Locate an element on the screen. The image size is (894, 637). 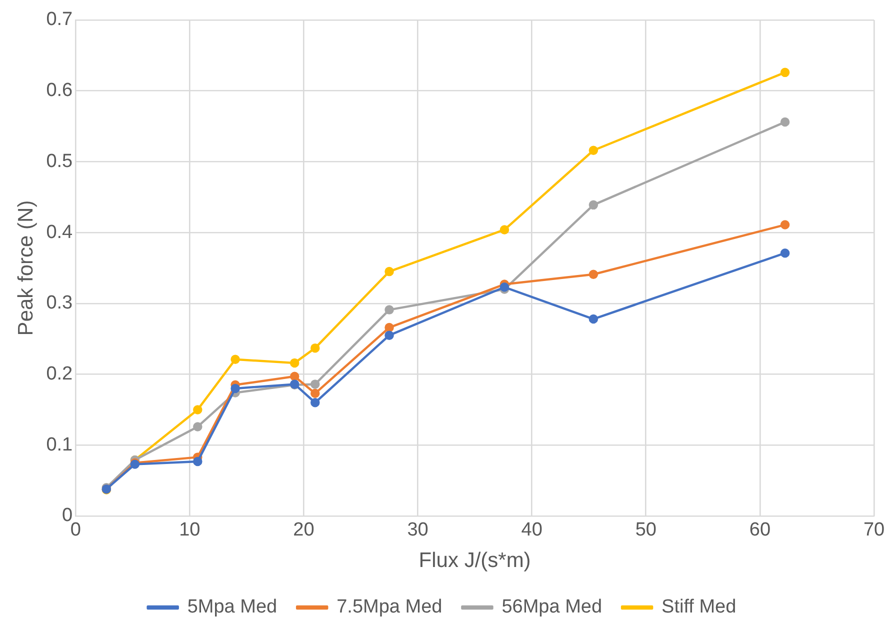
legend-label: 7.5Mpa Med is located at coordinates (389, 607).